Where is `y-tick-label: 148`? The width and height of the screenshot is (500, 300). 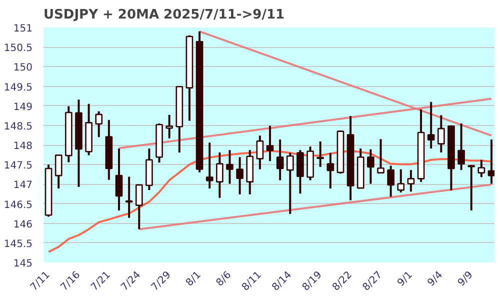 y-tick-label: 148 is located at coordinates (23, 146).